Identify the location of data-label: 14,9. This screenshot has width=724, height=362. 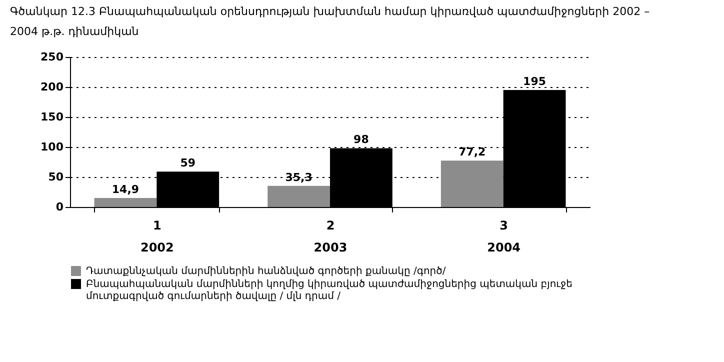
(126, 189).